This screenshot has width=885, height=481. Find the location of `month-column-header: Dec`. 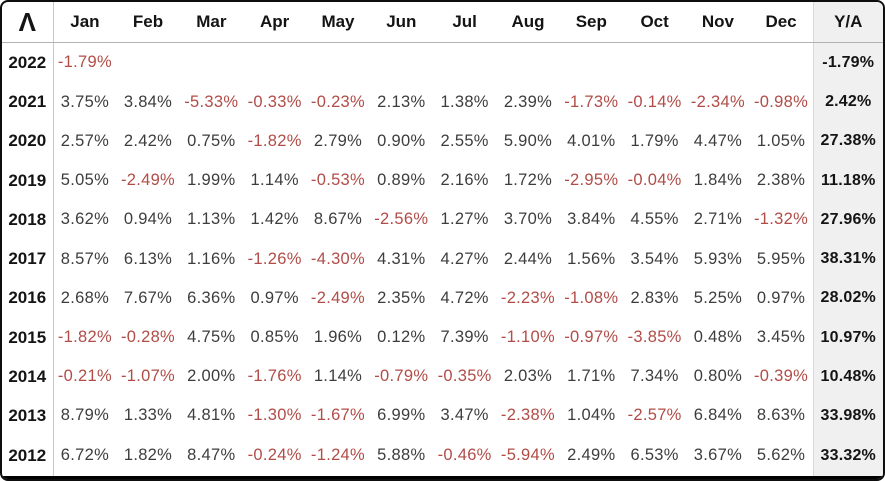

month-column-header: Dec is located at coordinates (781, 22).